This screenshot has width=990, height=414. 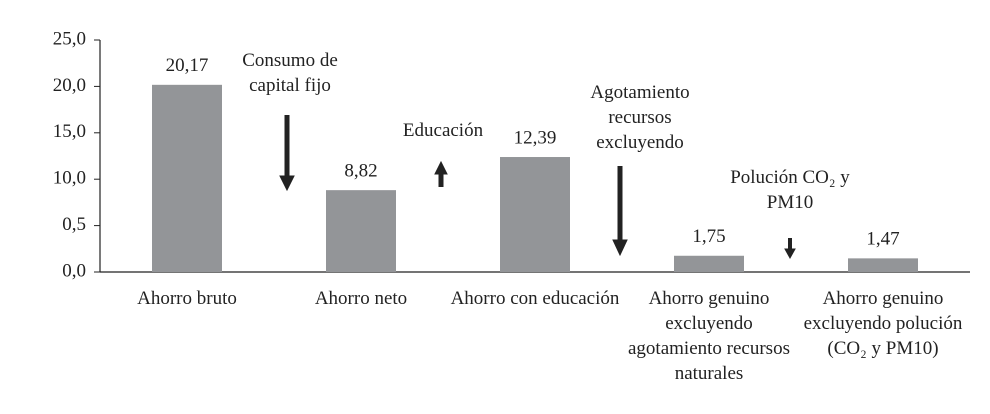 I want to click on value-label: 1,47, so click(x=882, y=239).